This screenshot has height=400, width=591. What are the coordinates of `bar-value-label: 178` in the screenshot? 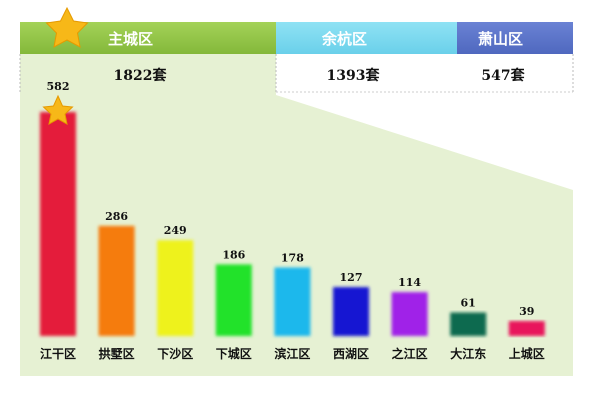 It's located at (292, 258).